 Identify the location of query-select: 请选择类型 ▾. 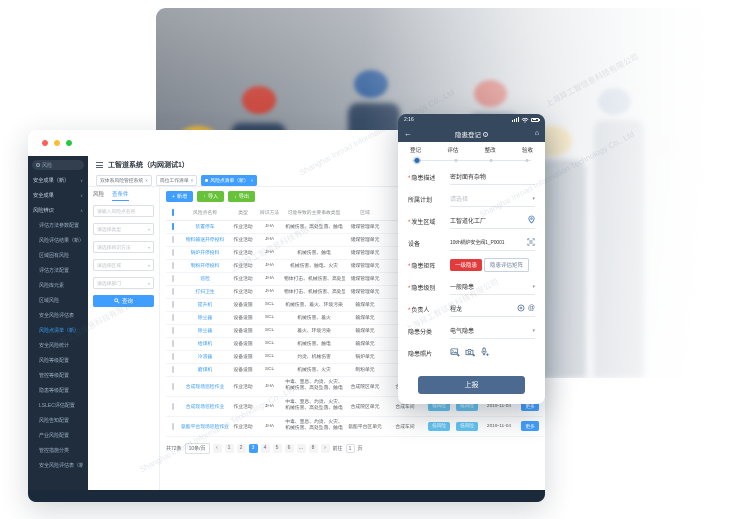
(123, 229).